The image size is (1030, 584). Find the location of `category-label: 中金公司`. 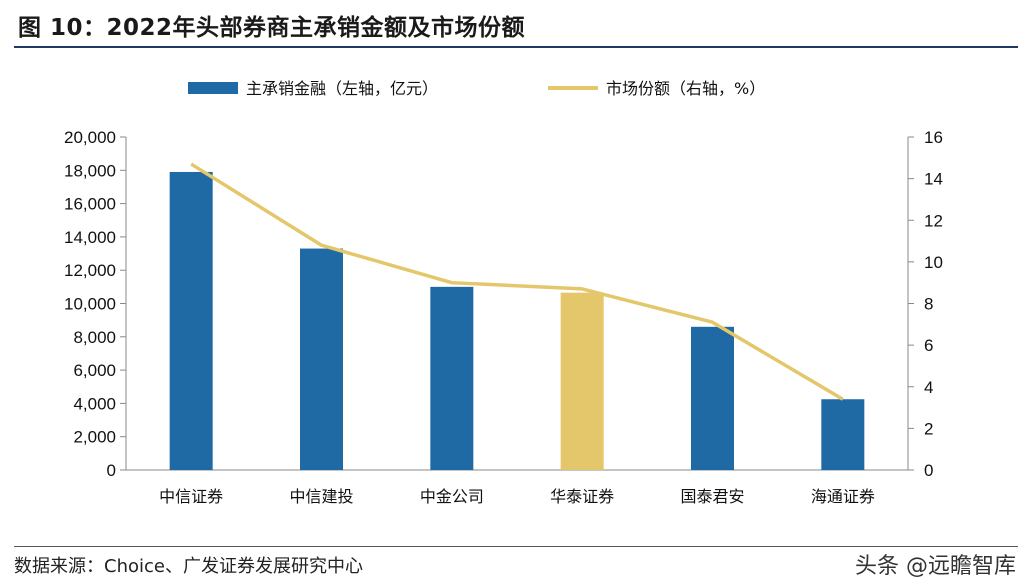

category-label: 中金公司 is located at coordinates (452, 496).